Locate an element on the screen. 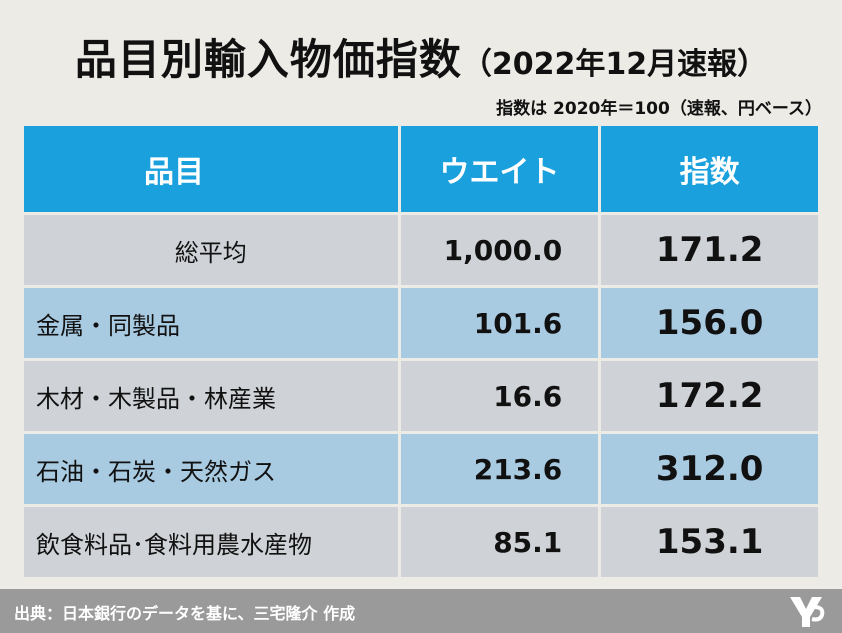  footer-bar: 出典：日本銀行のデータを基に、三宅隆介 作成 is located at coordinates (421, 611).